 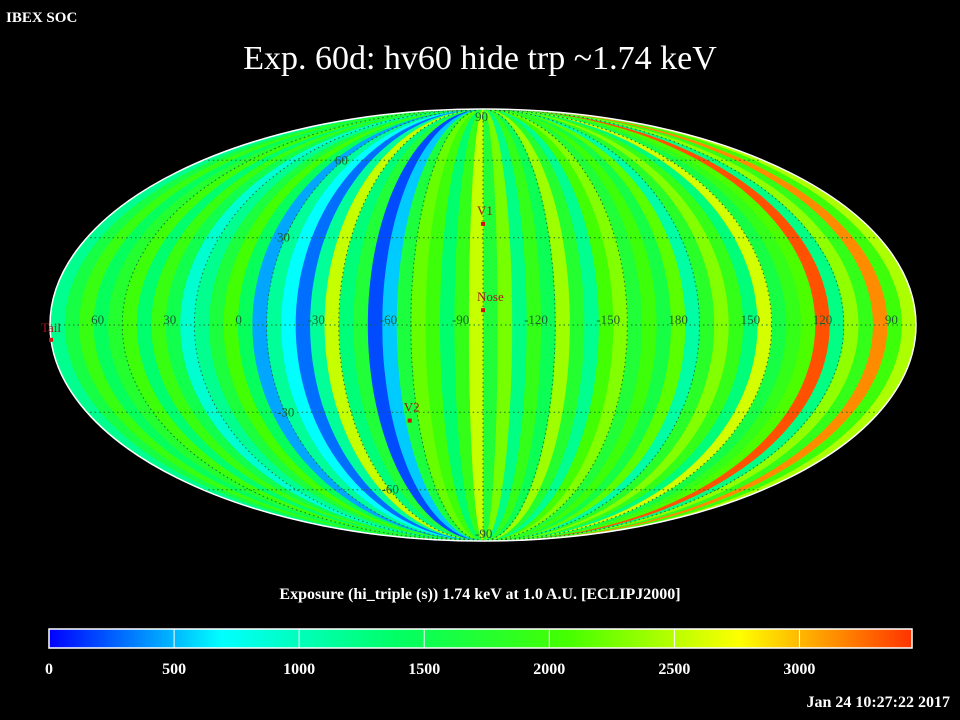 What do you see at coordinates (341, 159) in the screenshot?
I see `latitude-label: 60` at bounding box center [341, 159].